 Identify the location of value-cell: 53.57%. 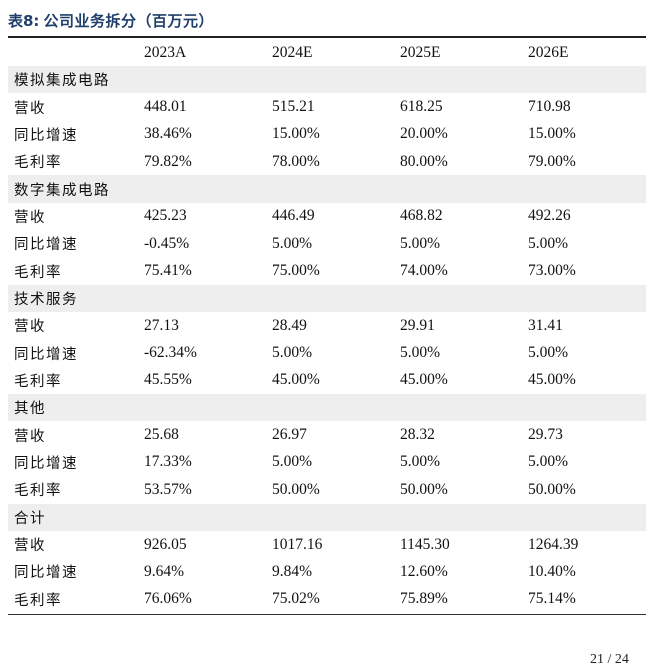
(168, 489).